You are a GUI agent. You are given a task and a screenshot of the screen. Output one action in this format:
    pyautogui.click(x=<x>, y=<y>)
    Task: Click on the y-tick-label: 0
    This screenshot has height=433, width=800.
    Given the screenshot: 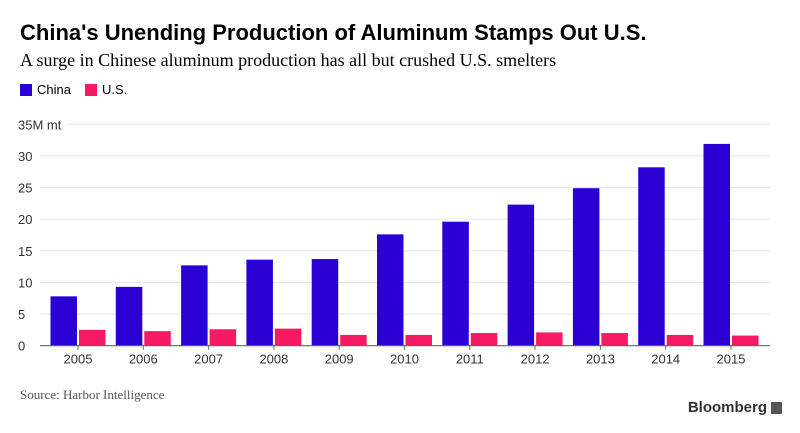 What is the action you would take?
    pyautogui.click(x=21, y=346)
    